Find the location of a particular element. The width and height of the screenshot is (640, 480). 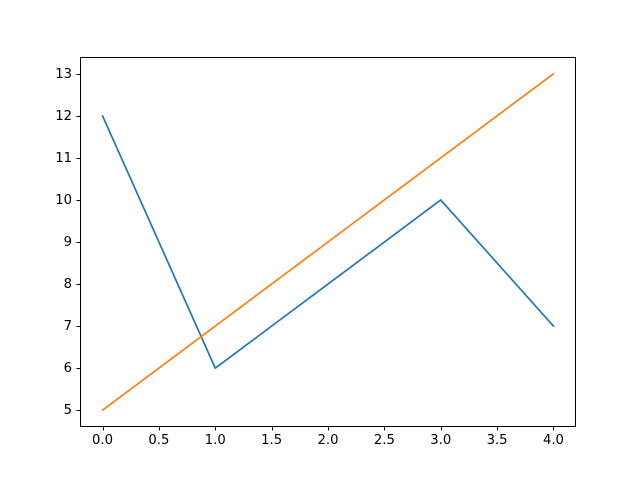

y-tick-label: 7 is located at coordinates (68, 326).